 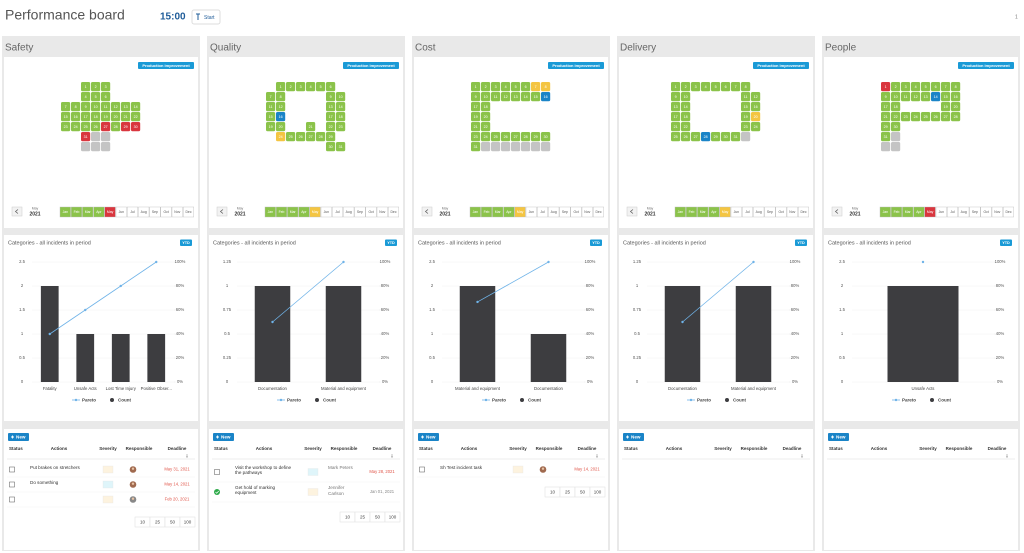 What do you see at coordinates (583, 491) in the screenshot?
I see `page-size-label: 50` at bounding box center [583, 491].